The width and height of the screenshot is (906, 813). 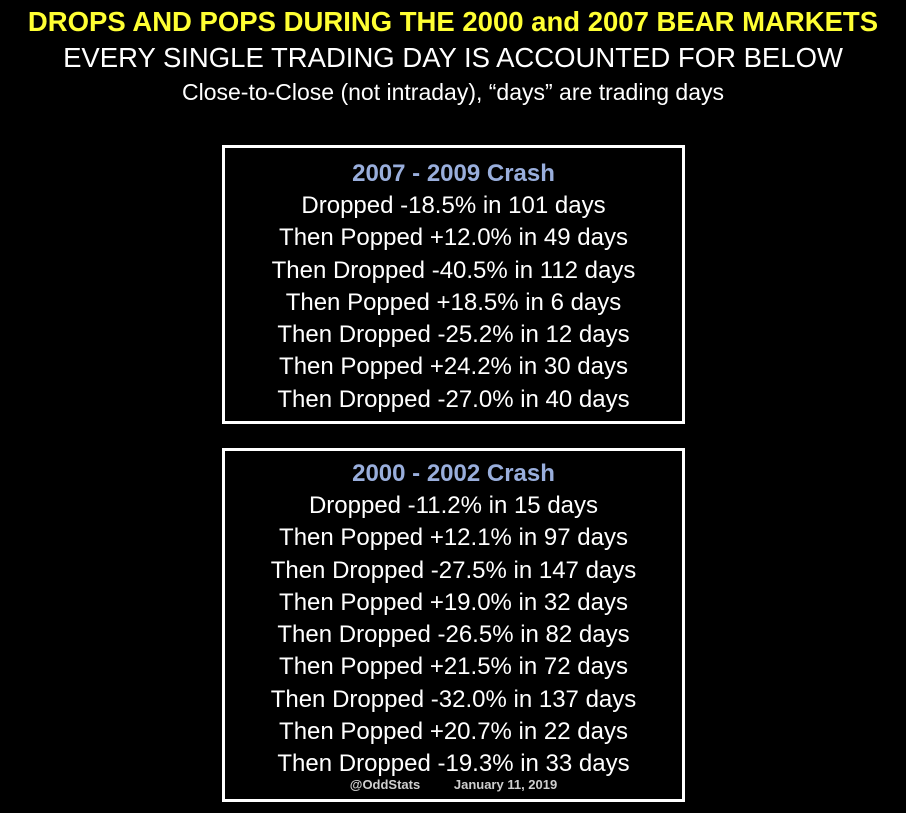 What do you see at coordinates (453, 667) in the screenshot?
I see `panel-line: Then Popped +21.5% in 72 days` at bounding box center [453, 667].